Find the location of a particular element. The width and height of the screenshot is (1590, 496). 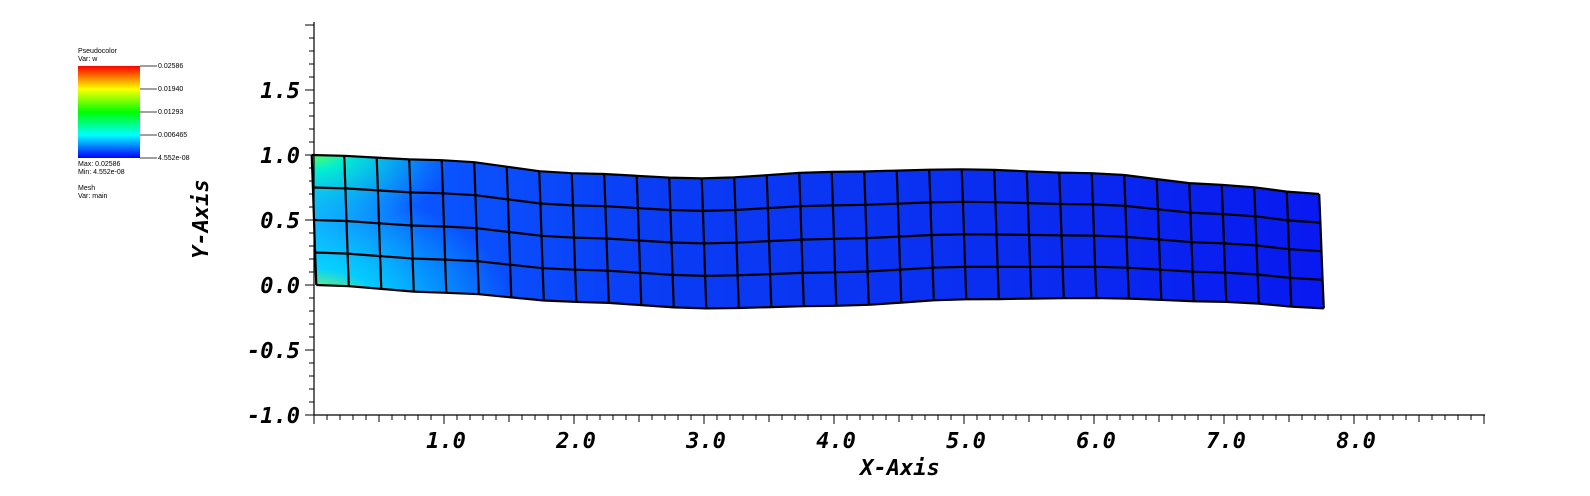

y-tick-label: -0.5 is located at coordinates (273, 351).